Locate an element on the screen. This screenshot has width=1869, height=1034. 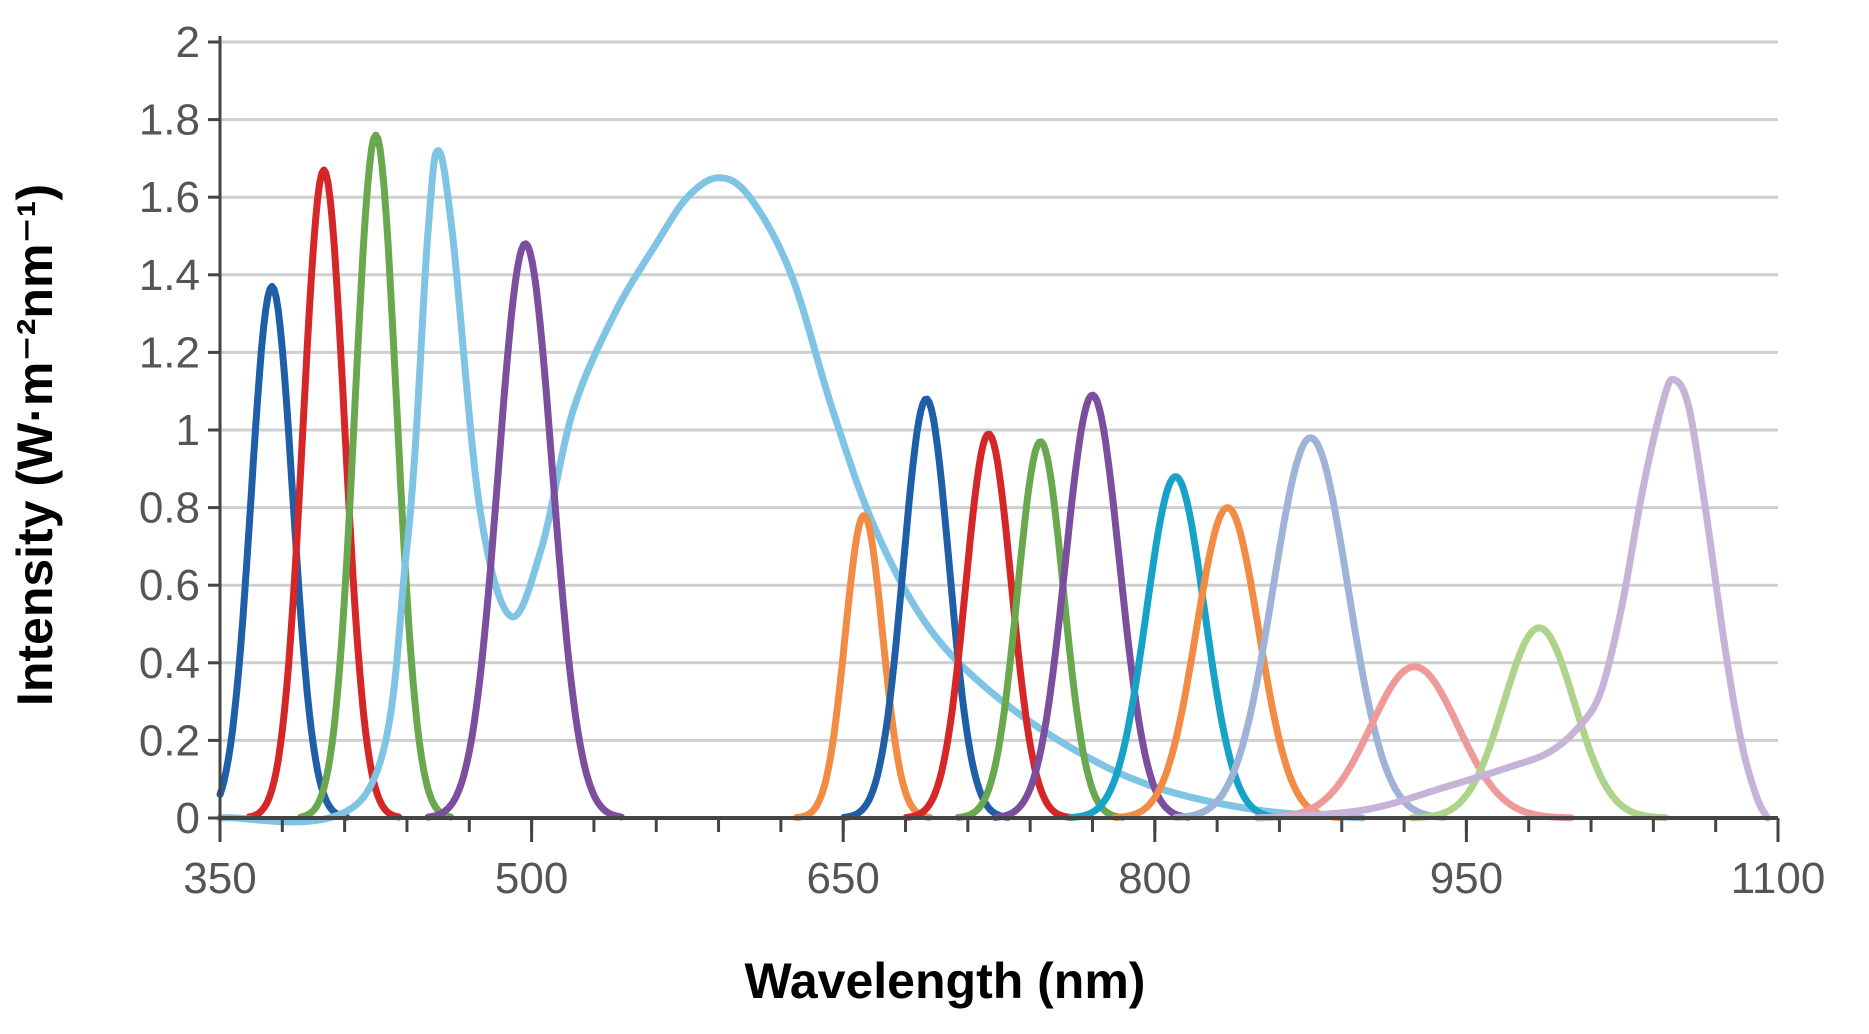
x-tick-label: 800 is located at coordinates (1154, 878).